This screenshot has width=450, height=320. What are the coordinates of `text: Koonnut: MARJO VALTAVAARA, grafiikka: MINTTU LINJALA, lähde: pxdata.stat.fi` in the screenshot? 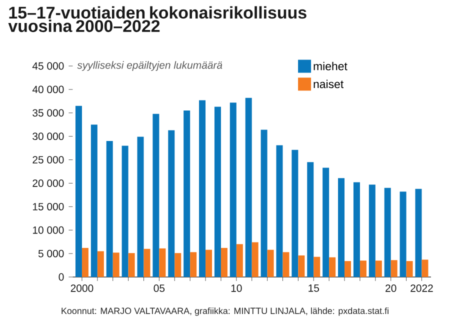 It's located at (225, 311).